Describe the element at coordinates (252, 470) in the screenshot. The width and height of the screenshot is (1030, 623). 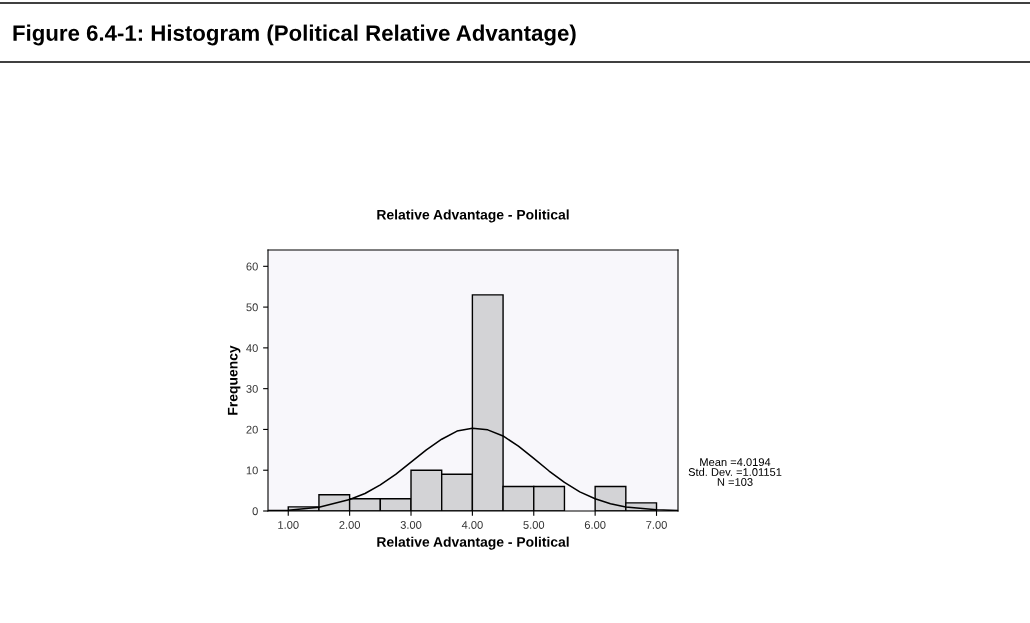
I see `y-tick-label: 10` at that location.